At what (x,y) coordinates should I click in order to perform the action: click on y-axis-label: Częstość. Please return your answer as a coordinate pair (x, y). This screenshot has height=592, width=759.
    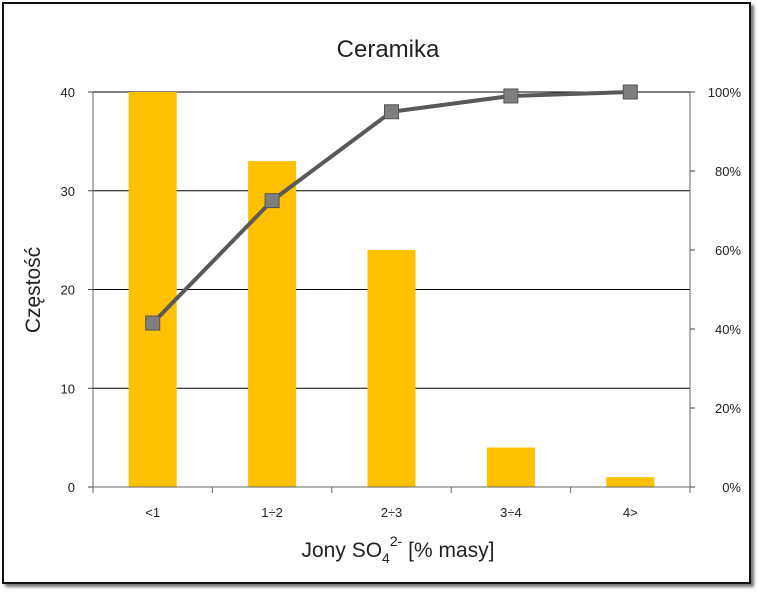
    Looking at the image, I should click on (33, 290).